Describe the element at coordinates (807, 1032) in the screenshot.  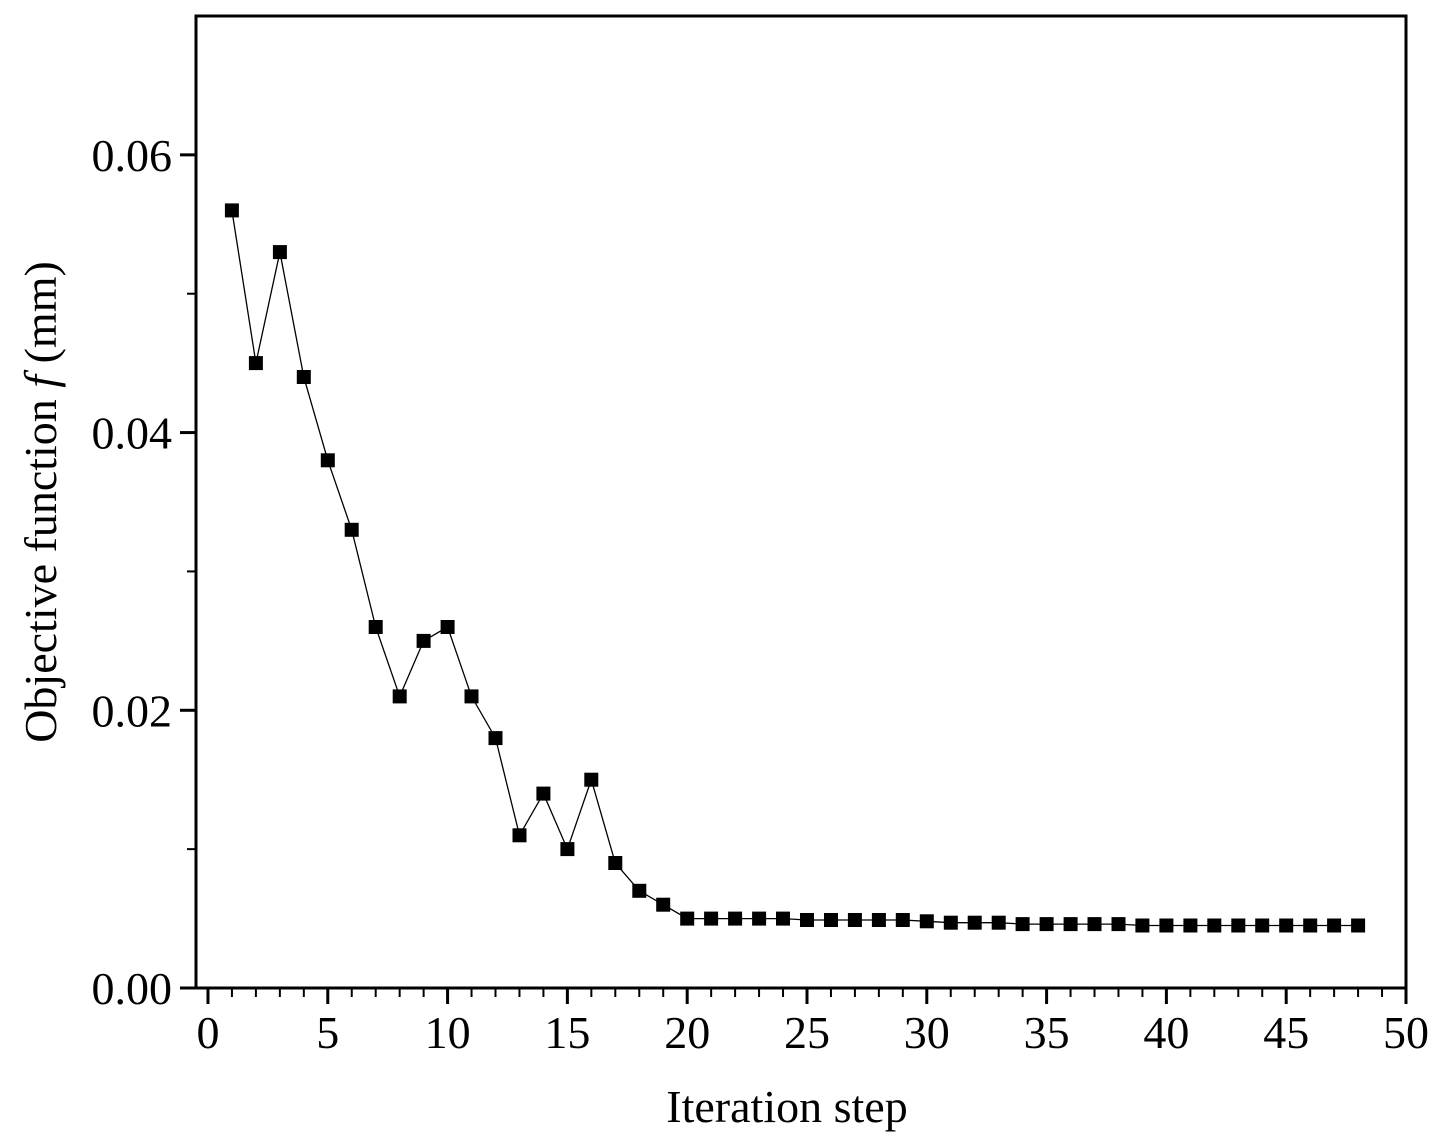
I see `x-tick-label: 25` at that location.